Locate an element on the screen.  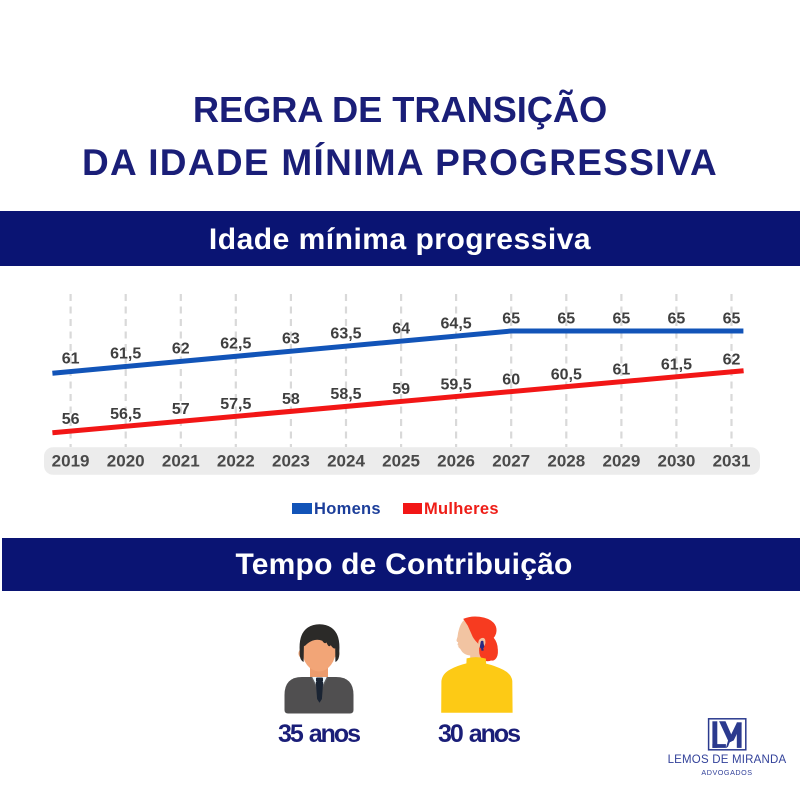
svg-text: 2025 is located at coordinates (401, 461).